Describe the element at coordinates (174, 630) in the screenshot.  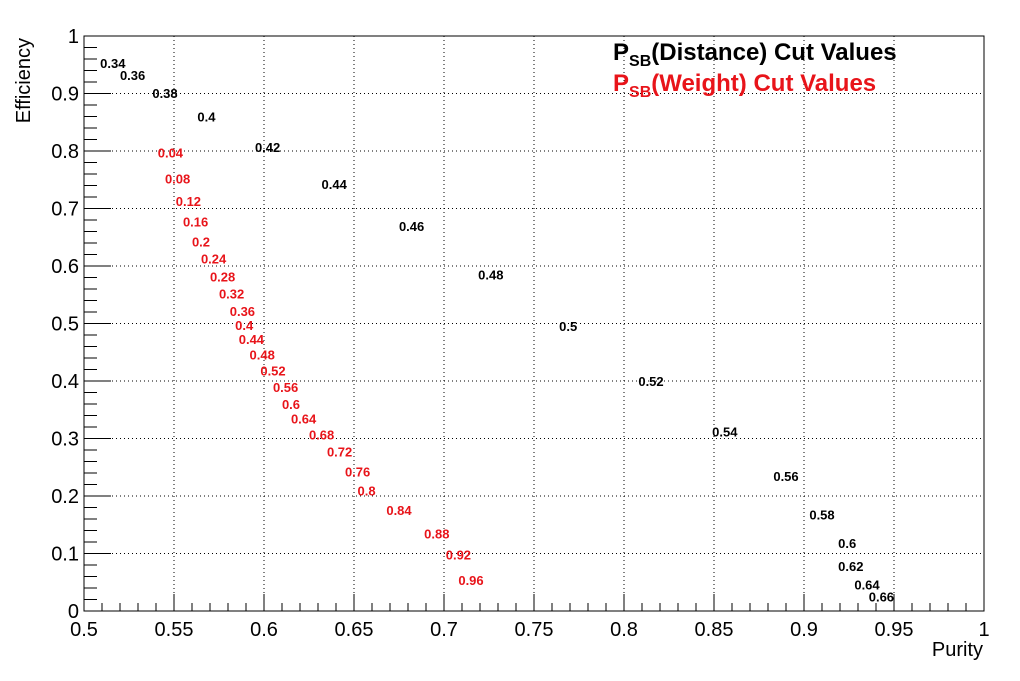
I see `x-tick-label: 0.55` at that location.